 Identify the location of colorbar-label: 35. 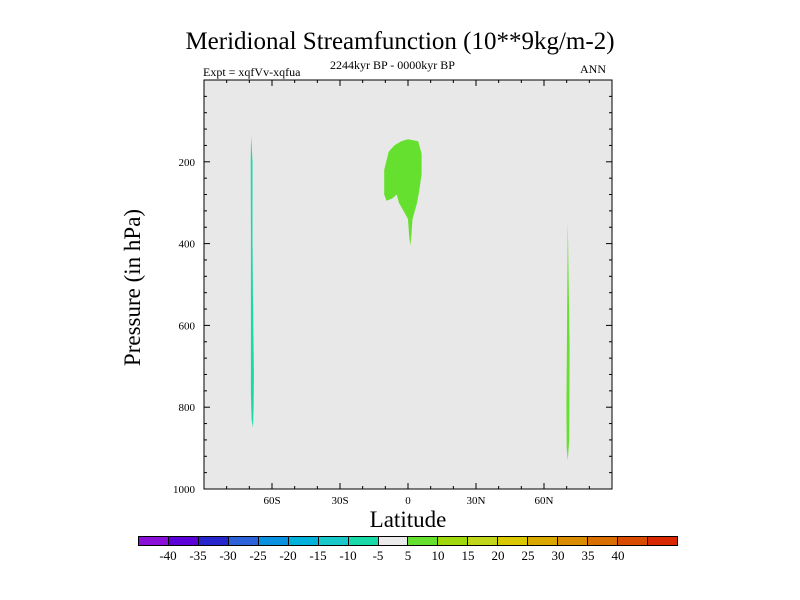
(588, 555).